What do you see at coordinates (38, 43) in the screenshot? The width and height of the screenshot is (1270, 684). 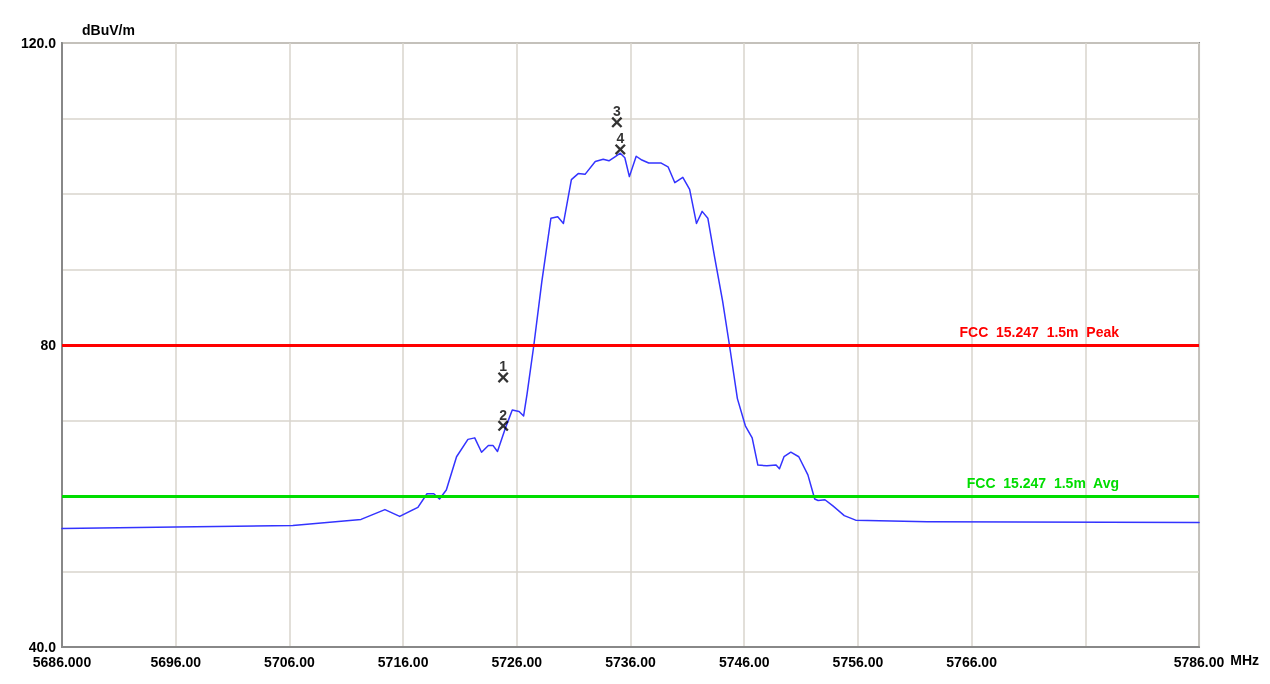 I see `y-tick-label: 120.0` at bounding box center [38, 43].